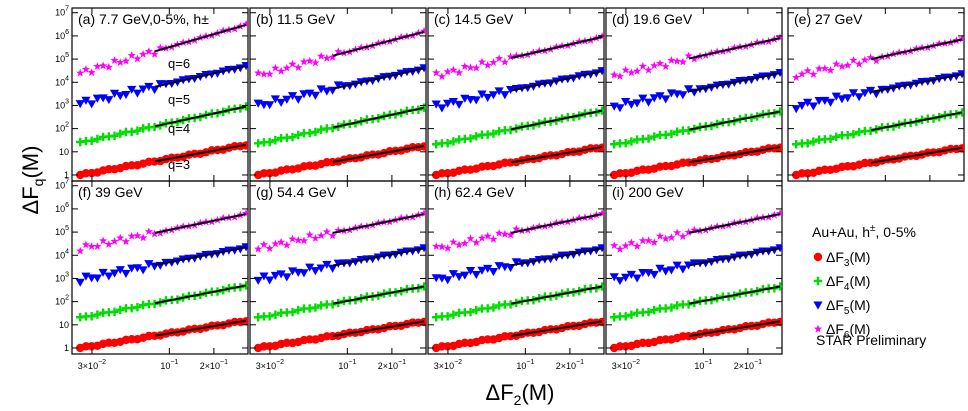 The width and height of the screenshot is (968, 411). What do you see at coordinates (296, 192) in the screenshot?
I see `panel-title: (g) 54.4 GeV` at bounding box center [296, 192].